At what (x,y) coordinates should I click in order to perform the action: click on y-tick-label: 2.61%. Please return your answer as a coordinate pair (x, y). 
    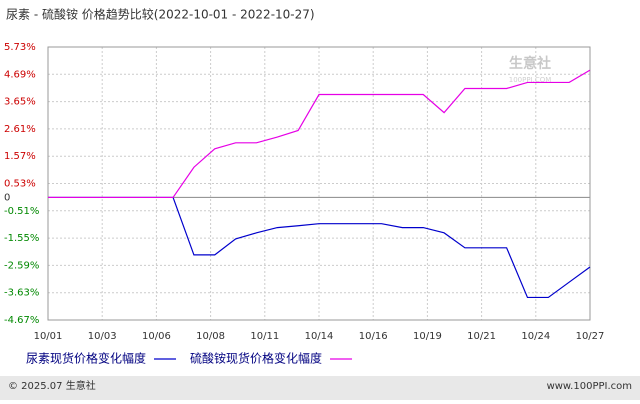
    Looking at the image, I should click on (20, 129).